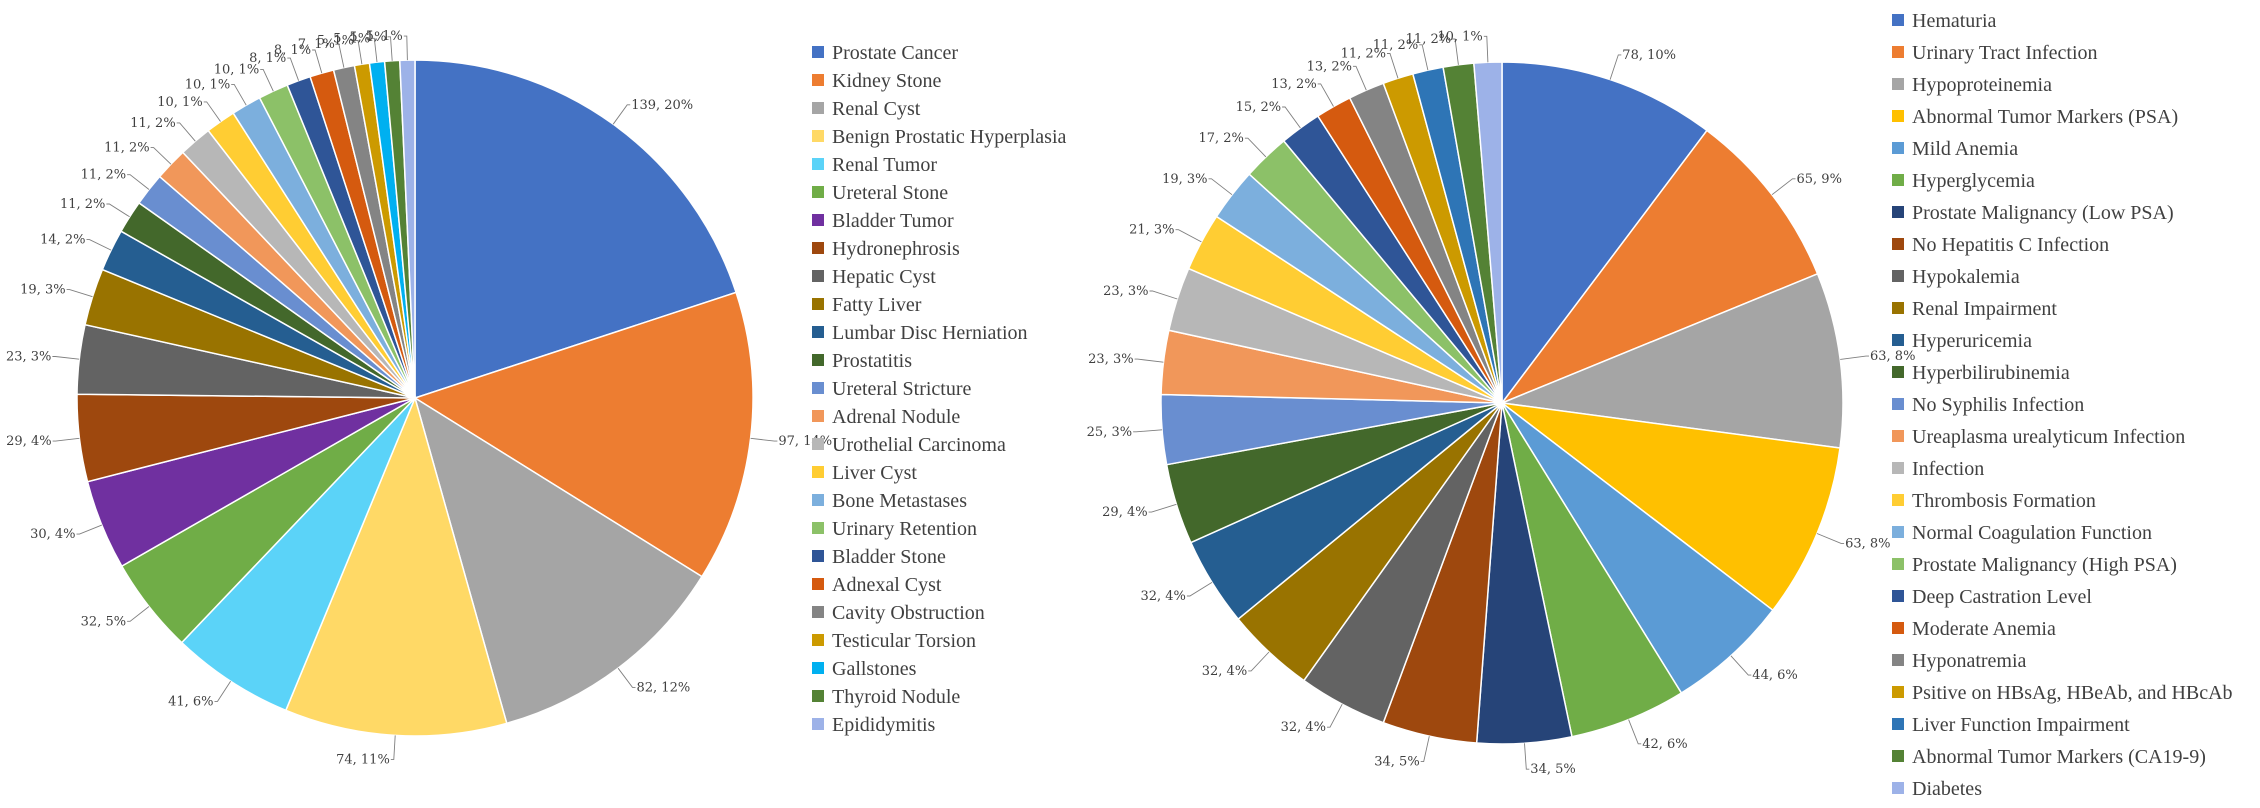  What do you see at coordinates (1991, 373) in the screenshot?
I see `legend-label: Hyperbilirubinemia` at bounding box center [1991, 373].